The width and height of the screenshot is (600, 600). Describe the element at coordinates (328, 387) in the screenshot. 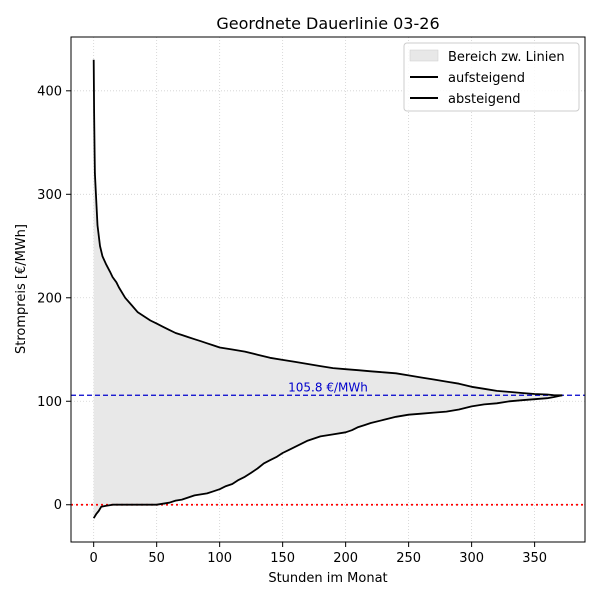

I see `mean-label: 105.8 €/MWh` at that location.